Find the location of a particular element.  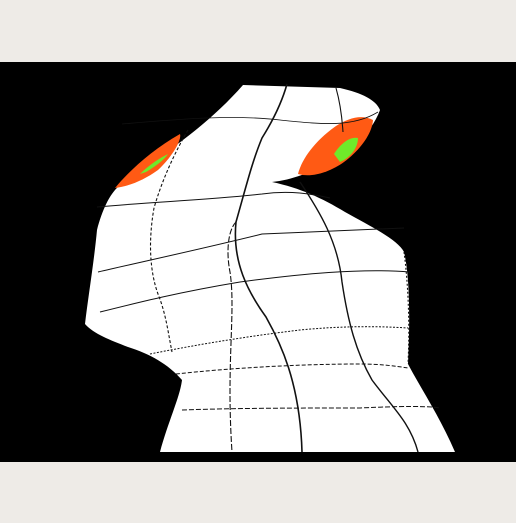

highlight-region-orange-right is located at coordinates (335, 146).